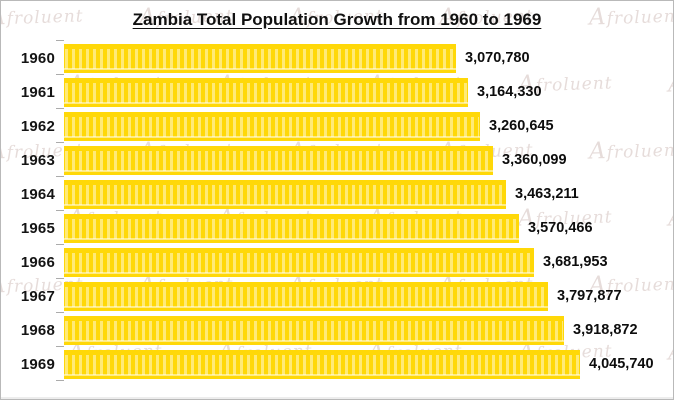 The image size is (674, 400). I want to click on bar-wrap: 3,260,645, so click(368, 126).